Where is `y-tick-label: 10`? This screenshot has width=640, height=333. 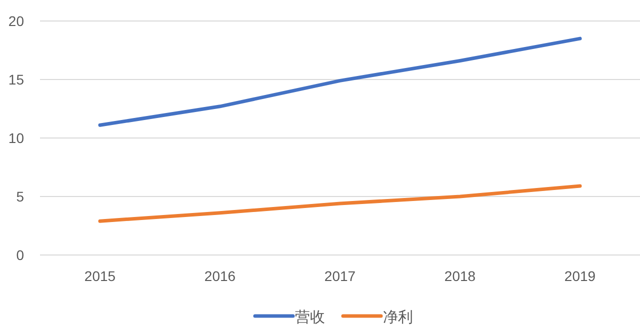
y-tick-label: 10 is located at coordinates (16, 138).